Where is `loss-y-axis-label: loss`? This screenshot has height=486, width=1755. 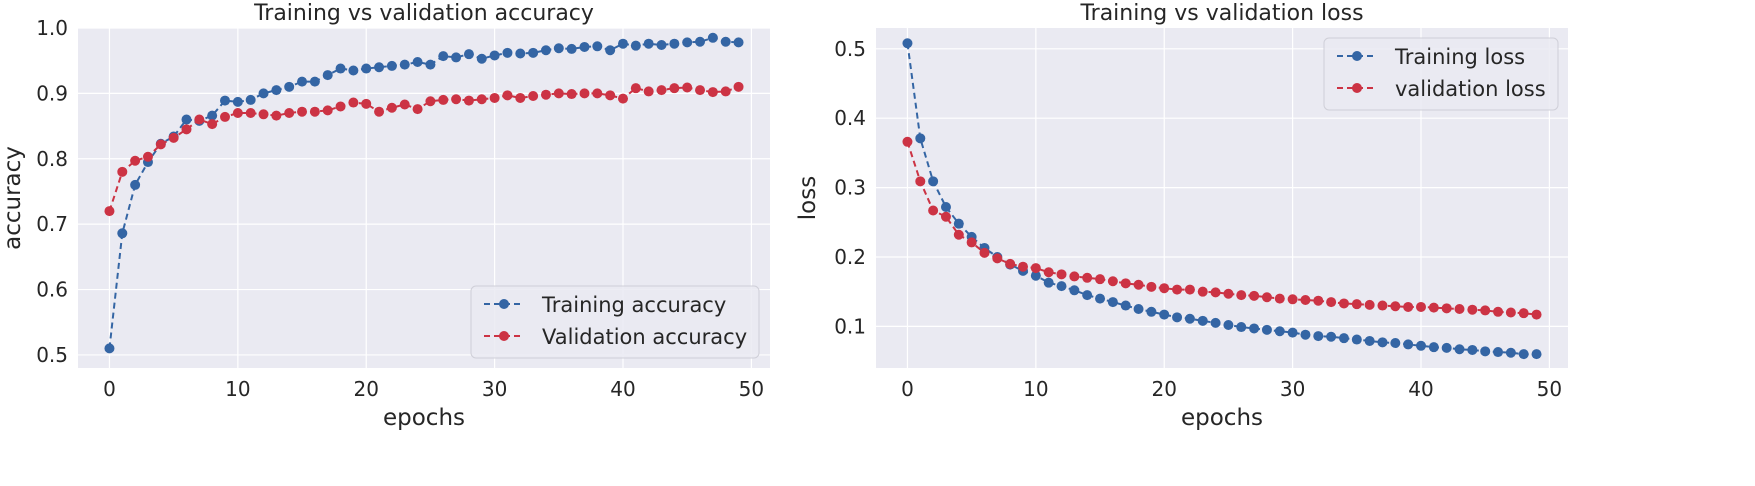
loss-y-axis-label: loss is located at coordinates (808, 198).